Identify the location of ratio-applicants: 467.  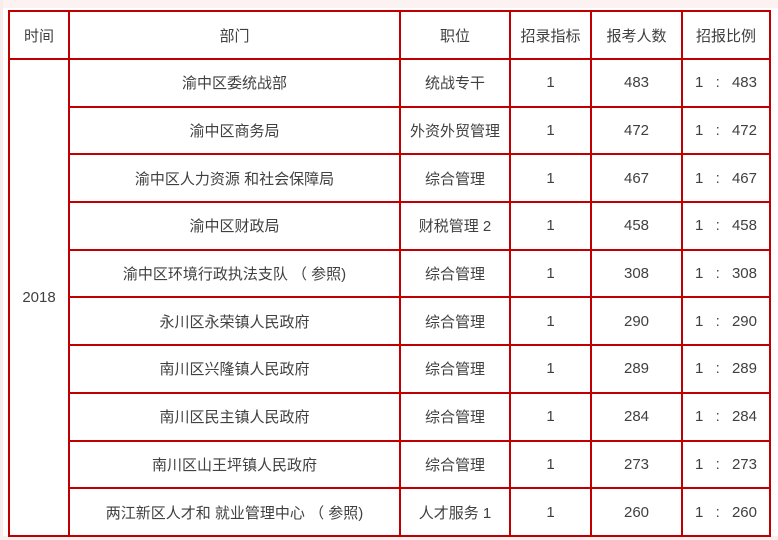
(744, 178).